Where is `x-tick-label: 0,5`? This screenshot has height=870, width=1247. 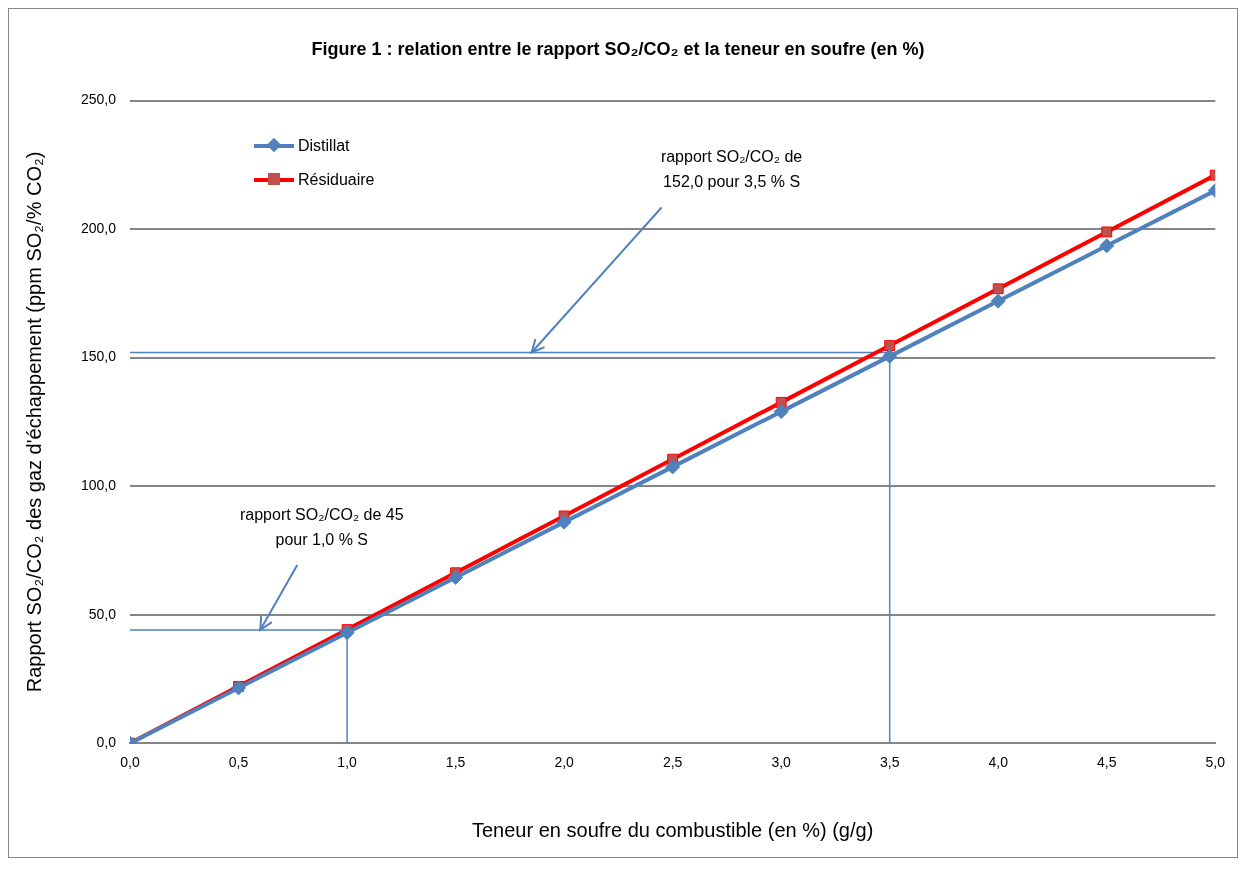 x-tick-label: 0,5 is located at coordinates (238, 762).